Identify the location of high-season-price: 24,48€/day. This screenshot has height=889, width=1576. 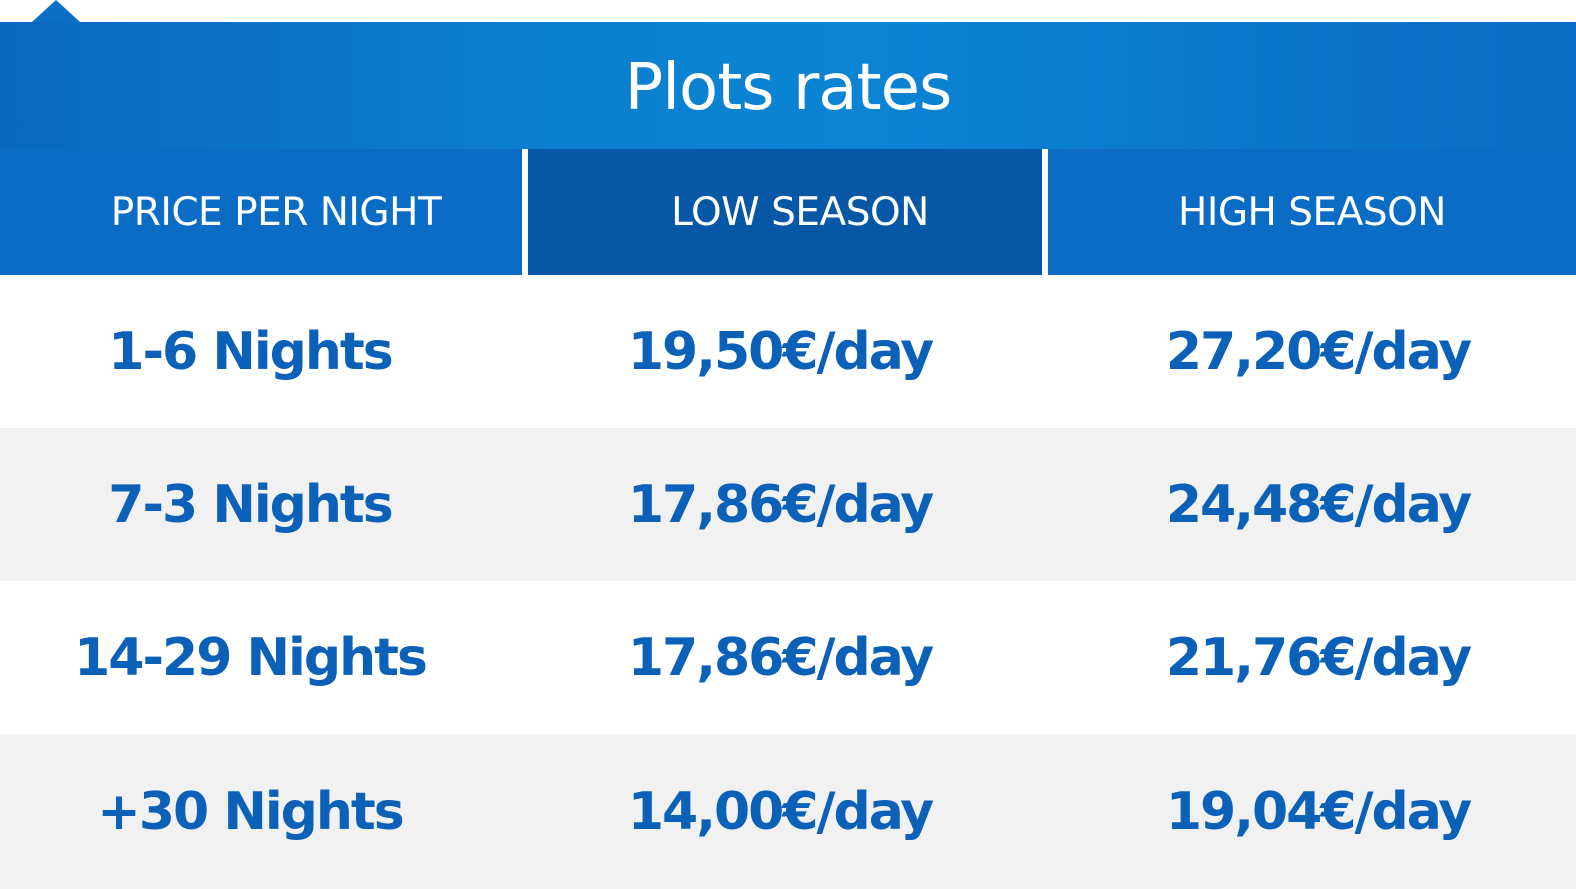
(1318, 504).